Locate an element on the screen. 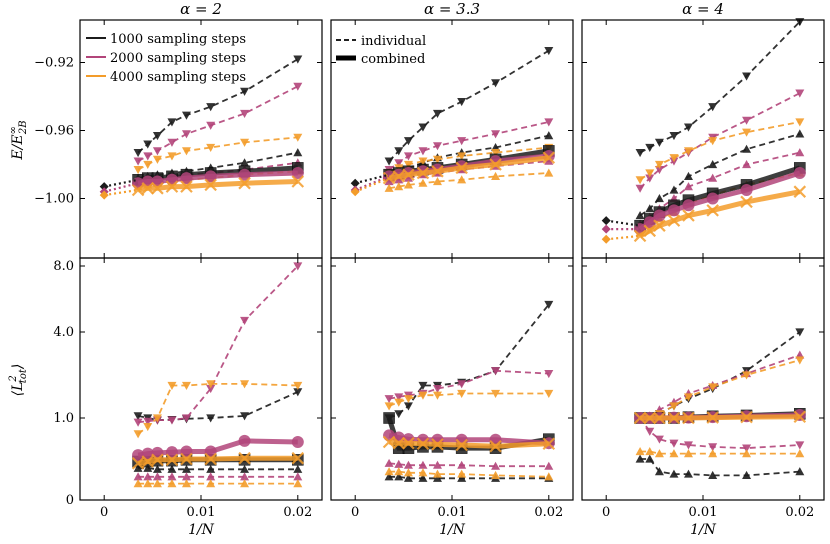 The width and height of the screenshot is (830, 544). y-axis-label-1: ⟨L2tot⟩ is located at coordinates (18, 380).